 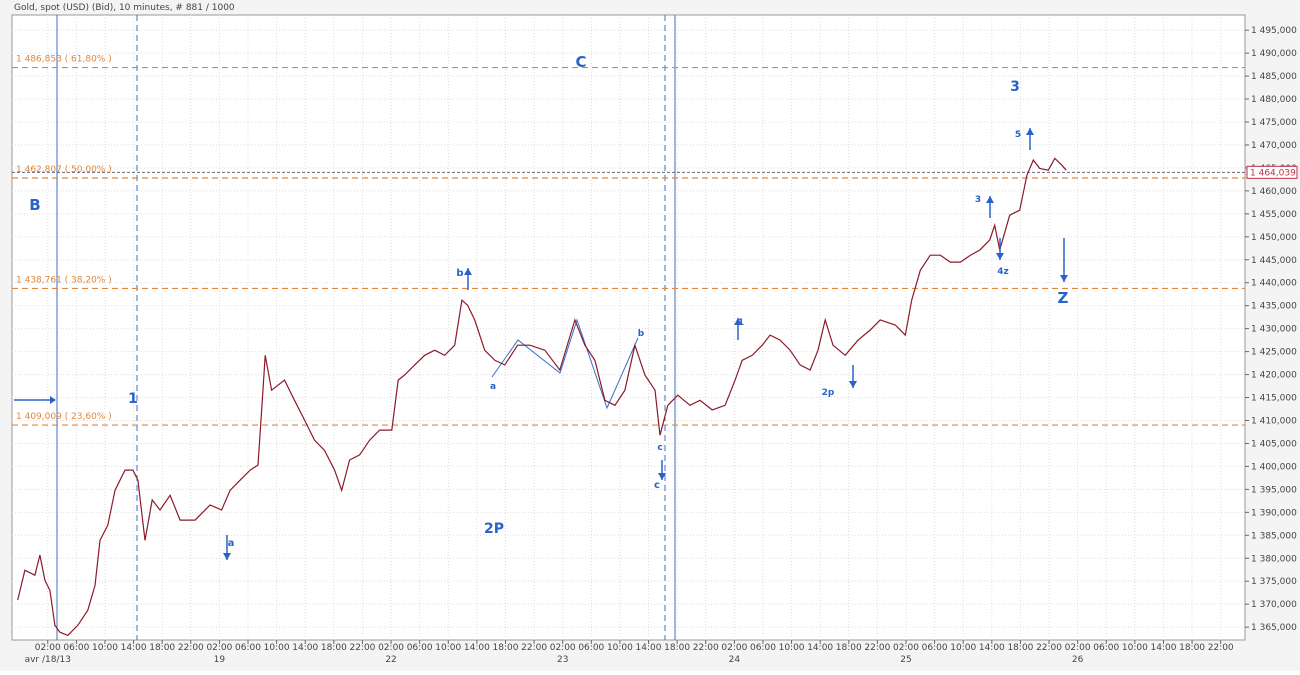 I want to click on wave-label: Z, so click(x=1063, y=298).